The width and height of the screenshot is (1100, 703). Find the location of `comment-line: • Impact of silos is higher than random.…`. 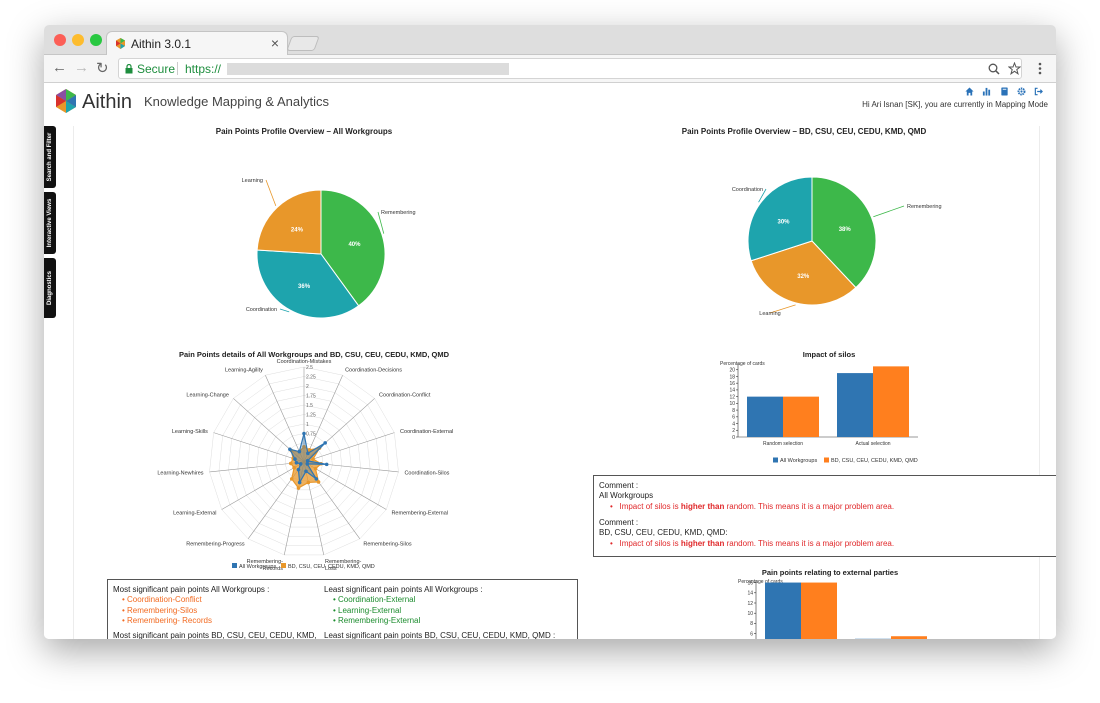

comment-line: • Impact of silos is higher than random.… is located at coordinates (752, 506).